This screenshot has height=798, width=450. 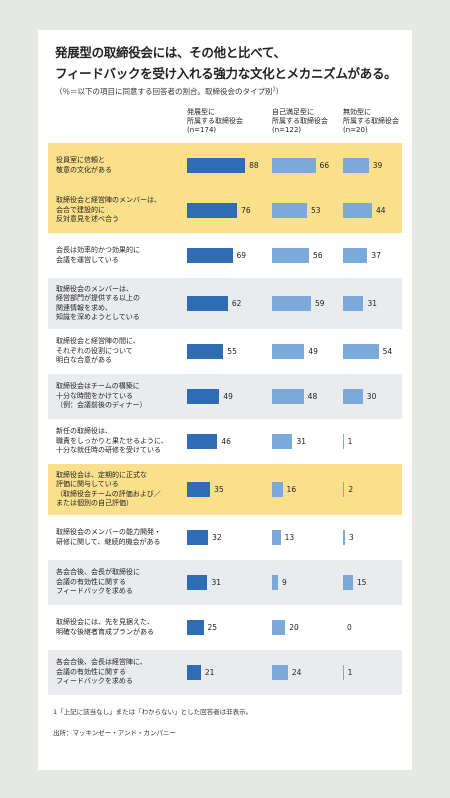 I want to click on source: 出所：マッキンゼー・アンド・カンパニー, so click(x=115, y=733).